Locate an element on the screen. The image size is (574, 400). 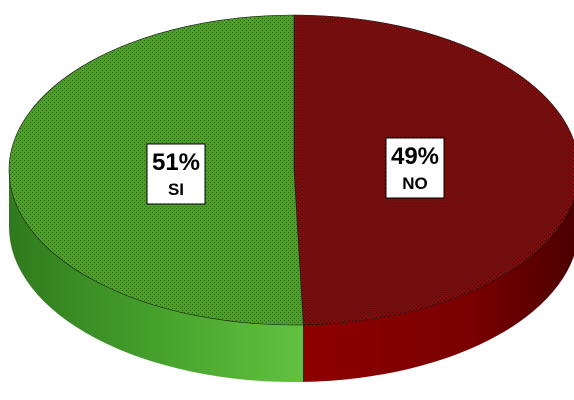
data-label-si-percent: 51% is located at coordinates (176, 162).